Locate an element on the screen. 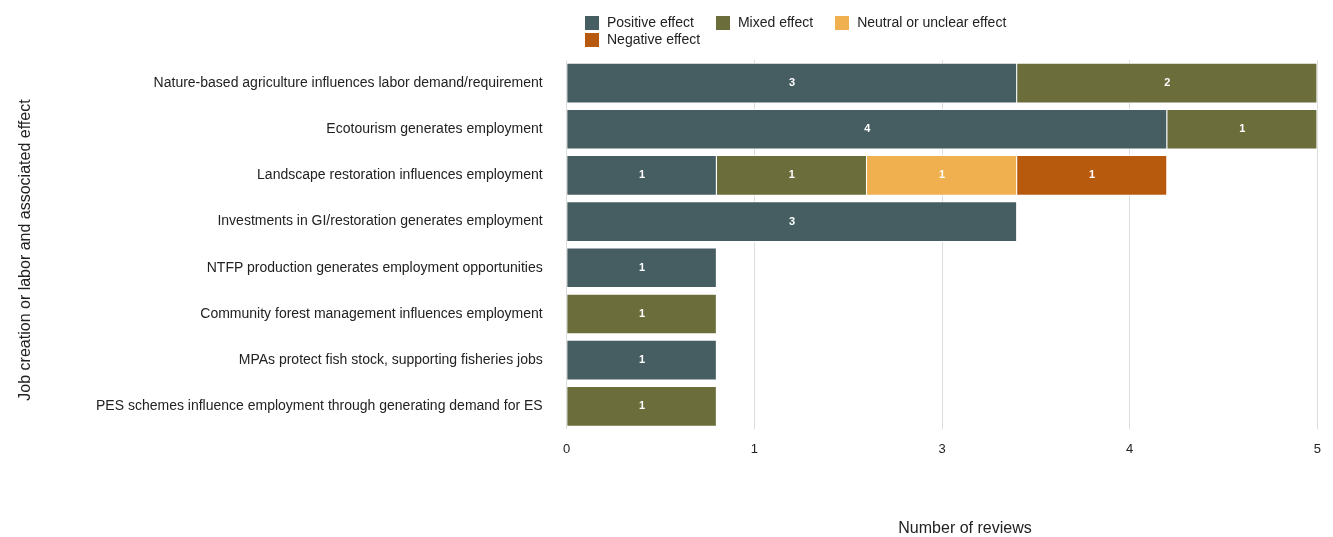  y-tick-label: Ecotourism generates employment is located at coordinates (434, 128).